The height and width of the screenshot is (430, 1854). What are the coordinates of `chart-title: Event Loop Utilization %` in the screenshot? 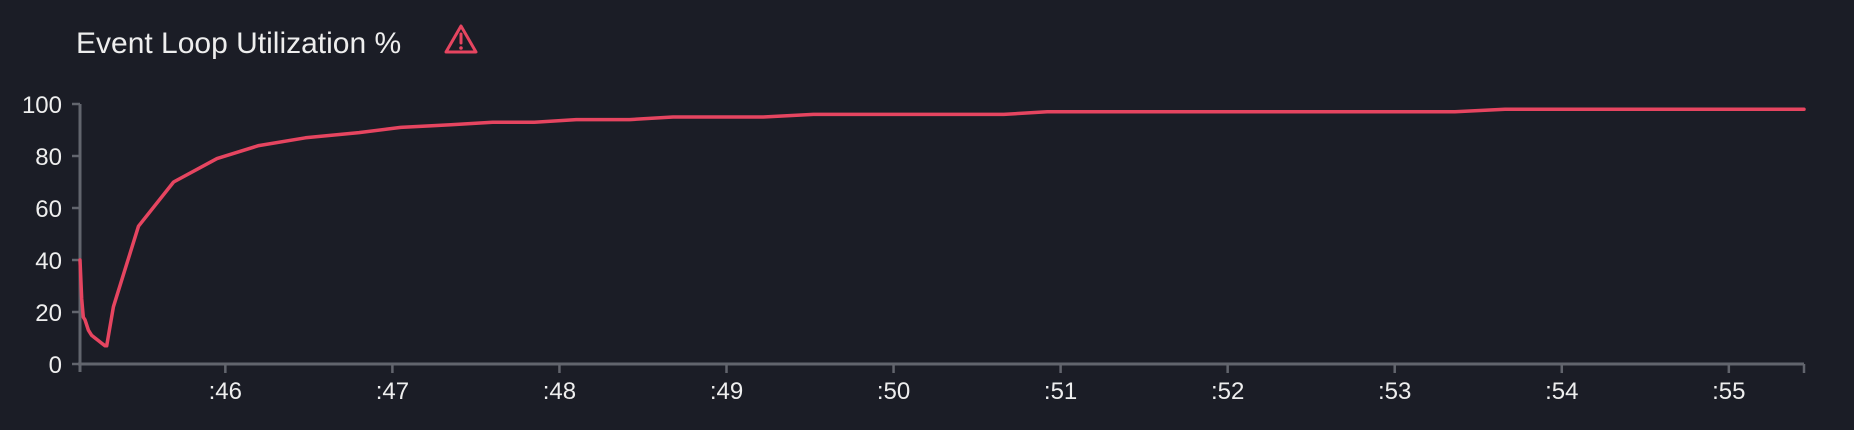 It's located at (238, 43).